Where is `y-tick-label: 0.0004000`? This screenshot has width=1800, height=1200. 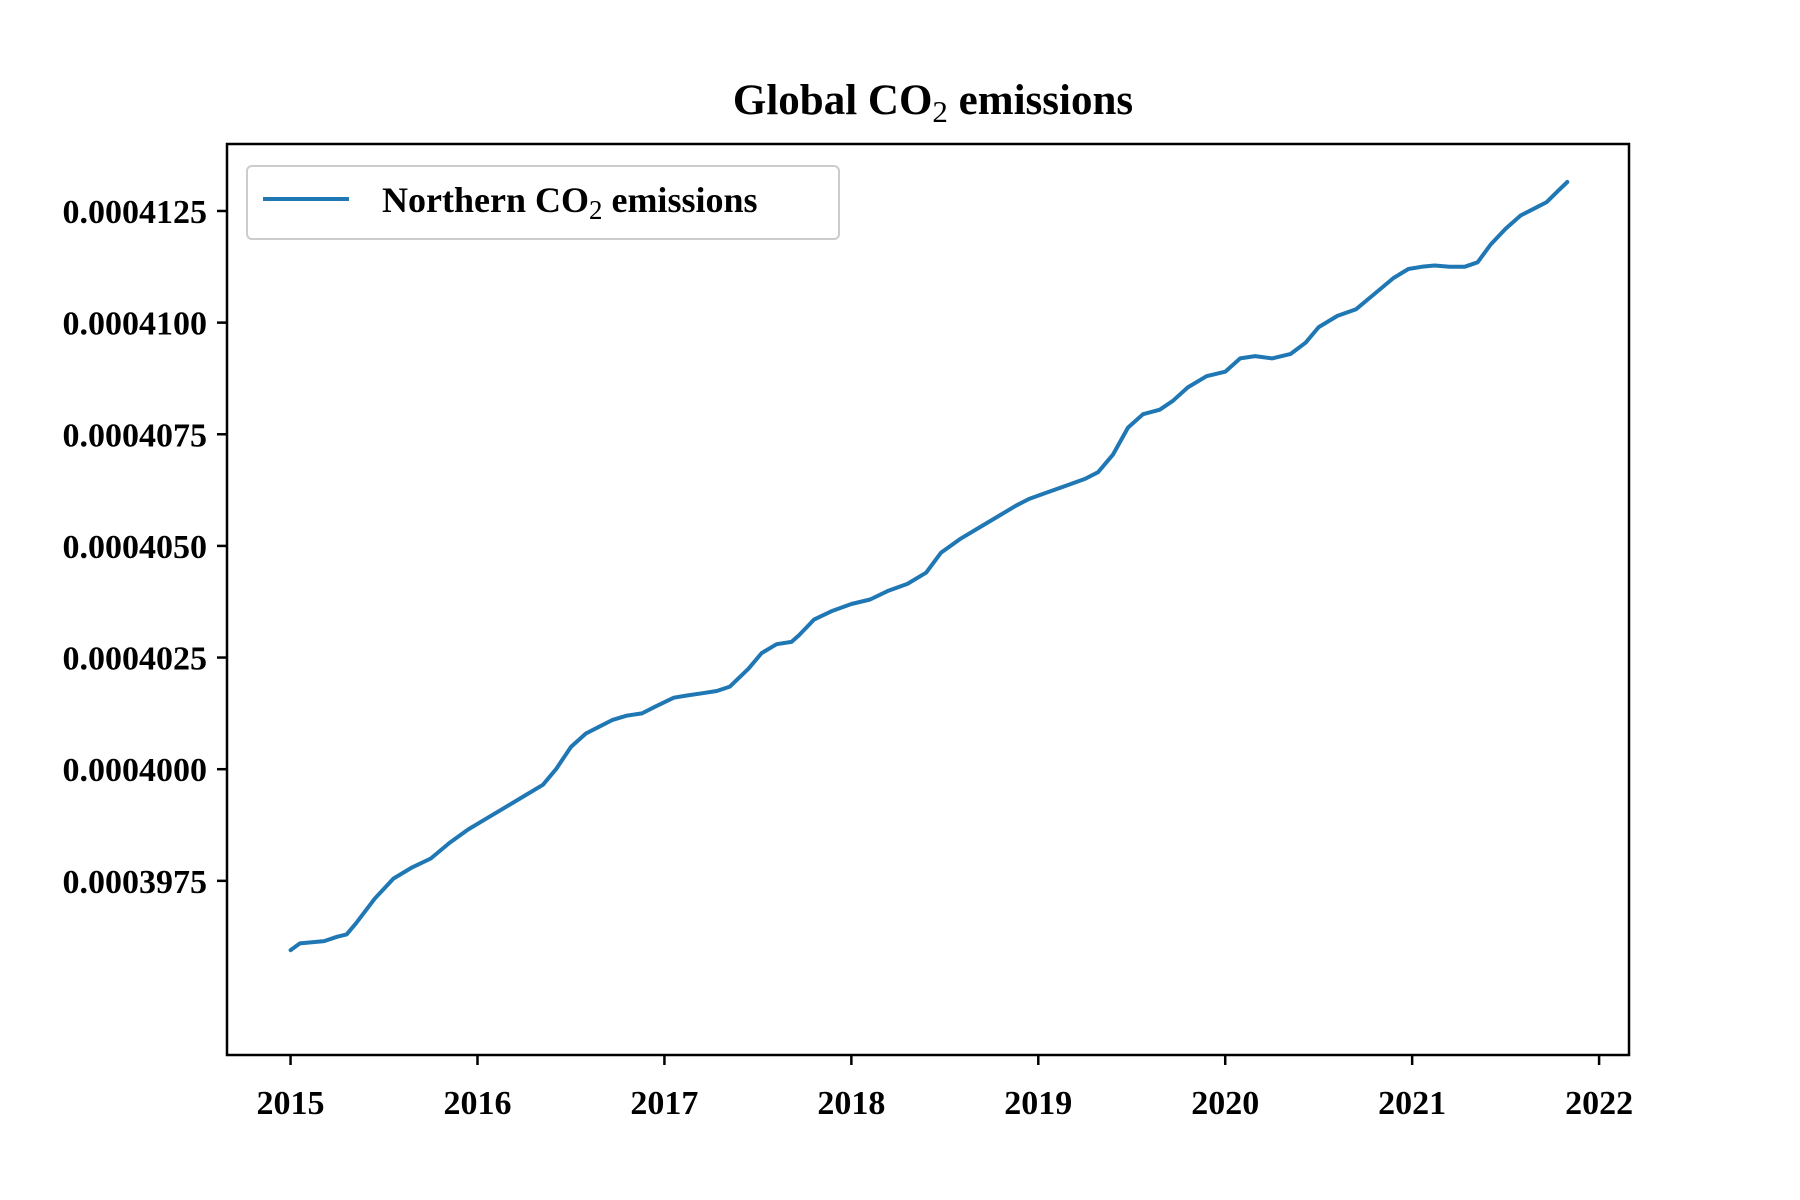
y-tick-label: 0.0004000 is located at coordinates (135, 770).